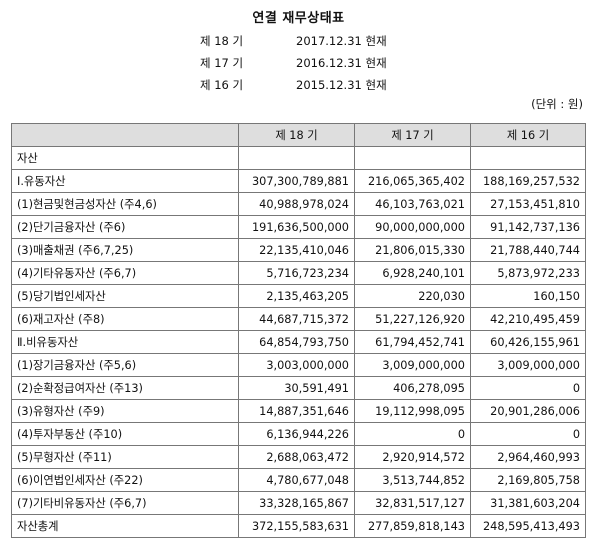 Image resolution: width=597 pixels, height=541 pixels. I want to click on amount-cell: 2,169,805,758, so click(528, 480).